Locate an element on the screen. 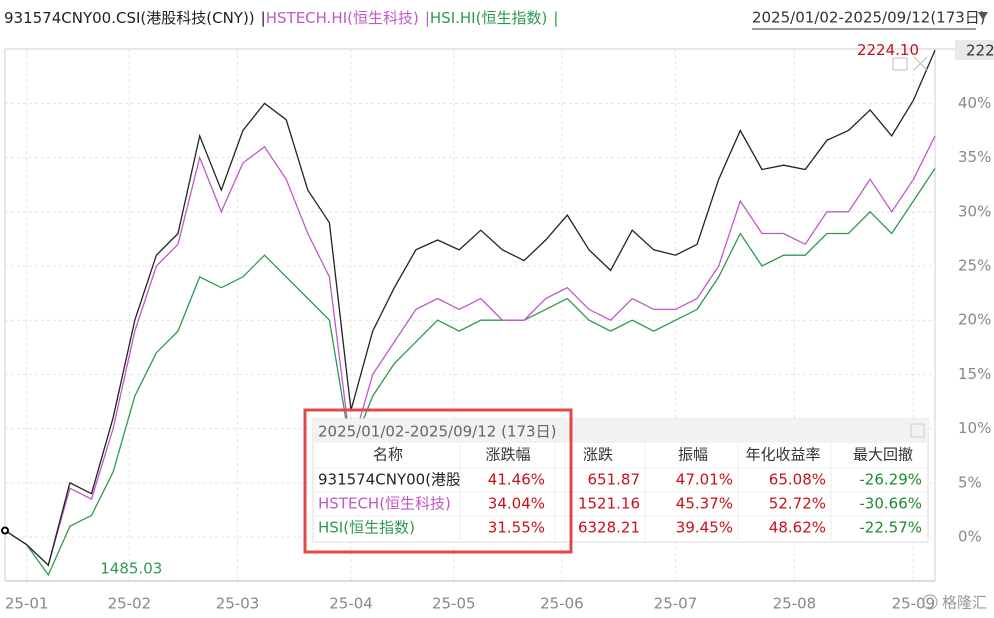 The width and height of the screenshot is (994, 618). legend-entry: HSI.HI(恒生指数) is located at coordinates (488, 18).